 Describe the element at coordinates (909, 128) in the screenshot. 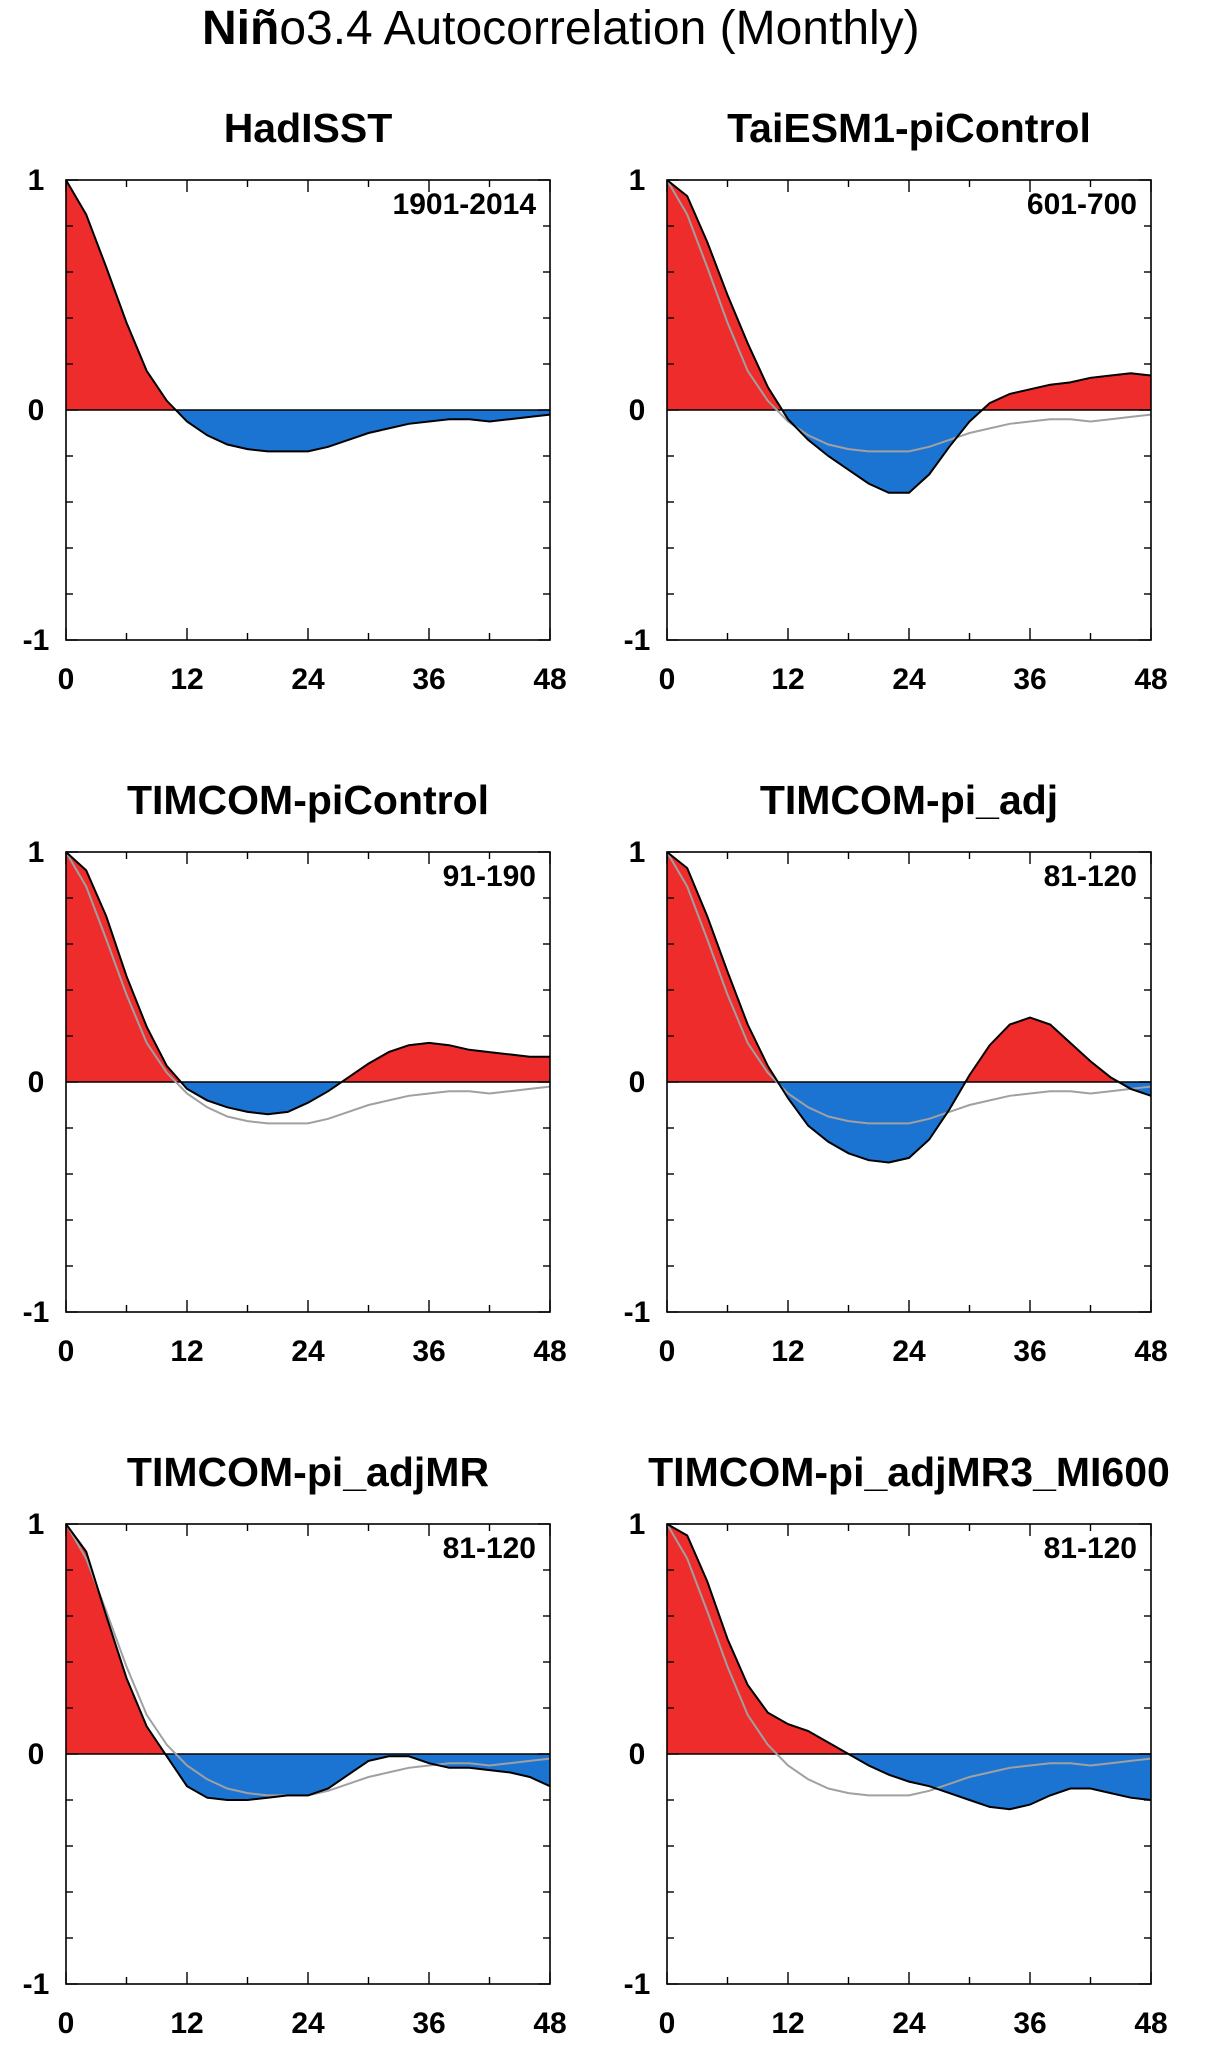

I see `panel-title: TaiESM1-piControl` at that location.